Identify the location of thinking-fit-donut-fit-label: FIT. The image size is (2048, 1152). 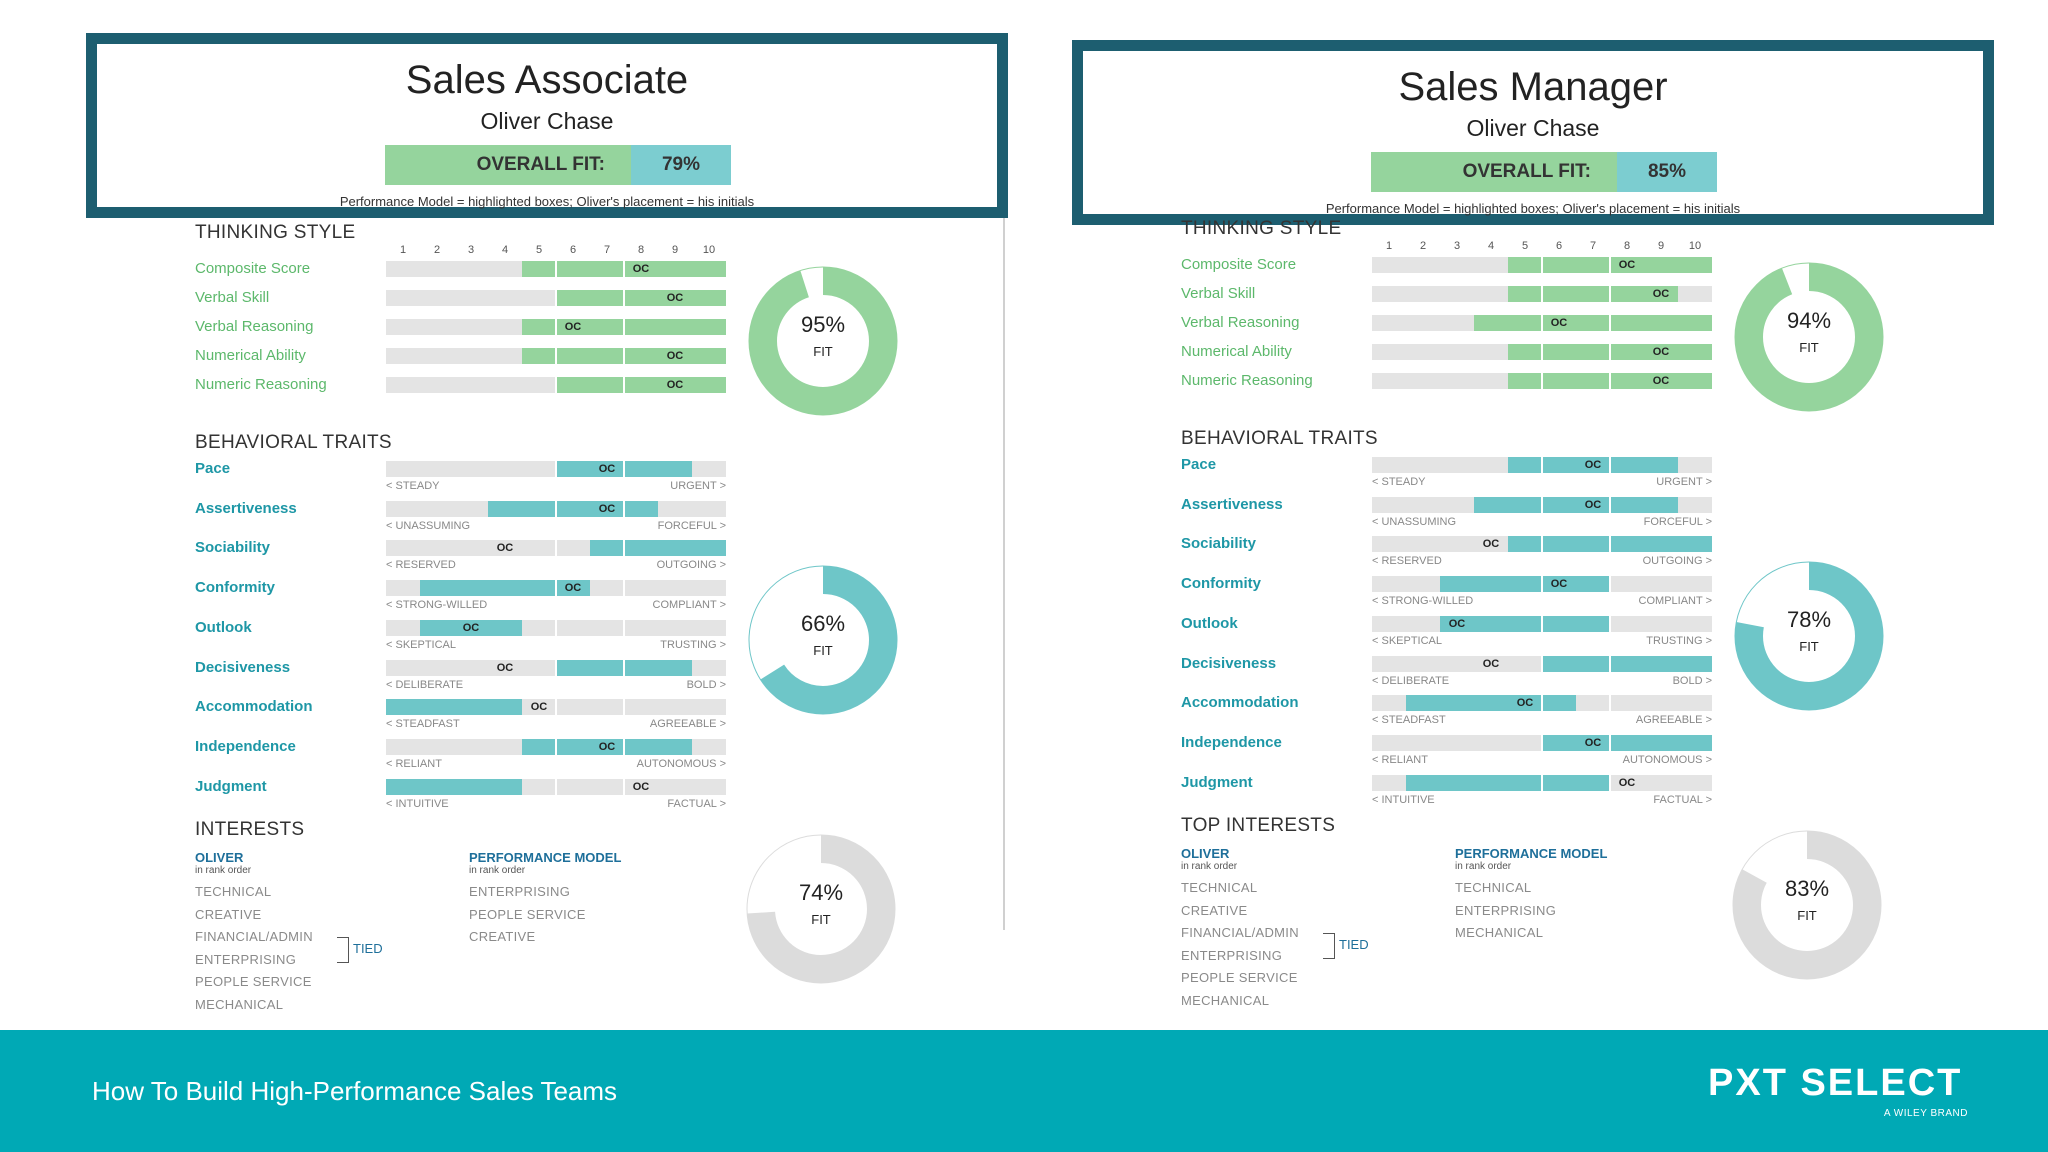
(1809, 347).